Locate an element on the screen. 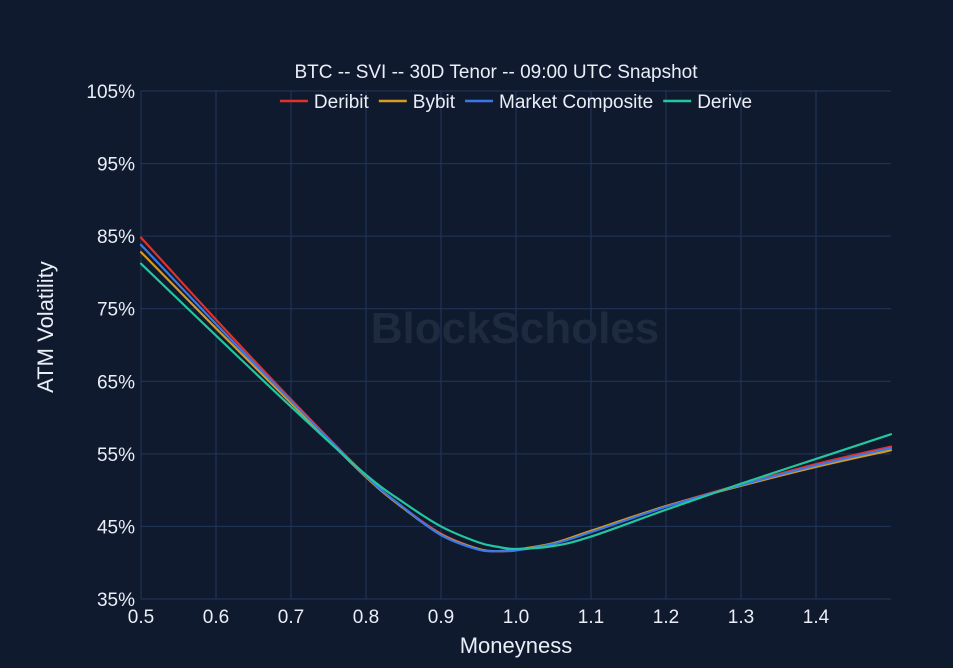 The image size is (953, 668). y-tick-label: 55% is located at coordinates (116, 455).